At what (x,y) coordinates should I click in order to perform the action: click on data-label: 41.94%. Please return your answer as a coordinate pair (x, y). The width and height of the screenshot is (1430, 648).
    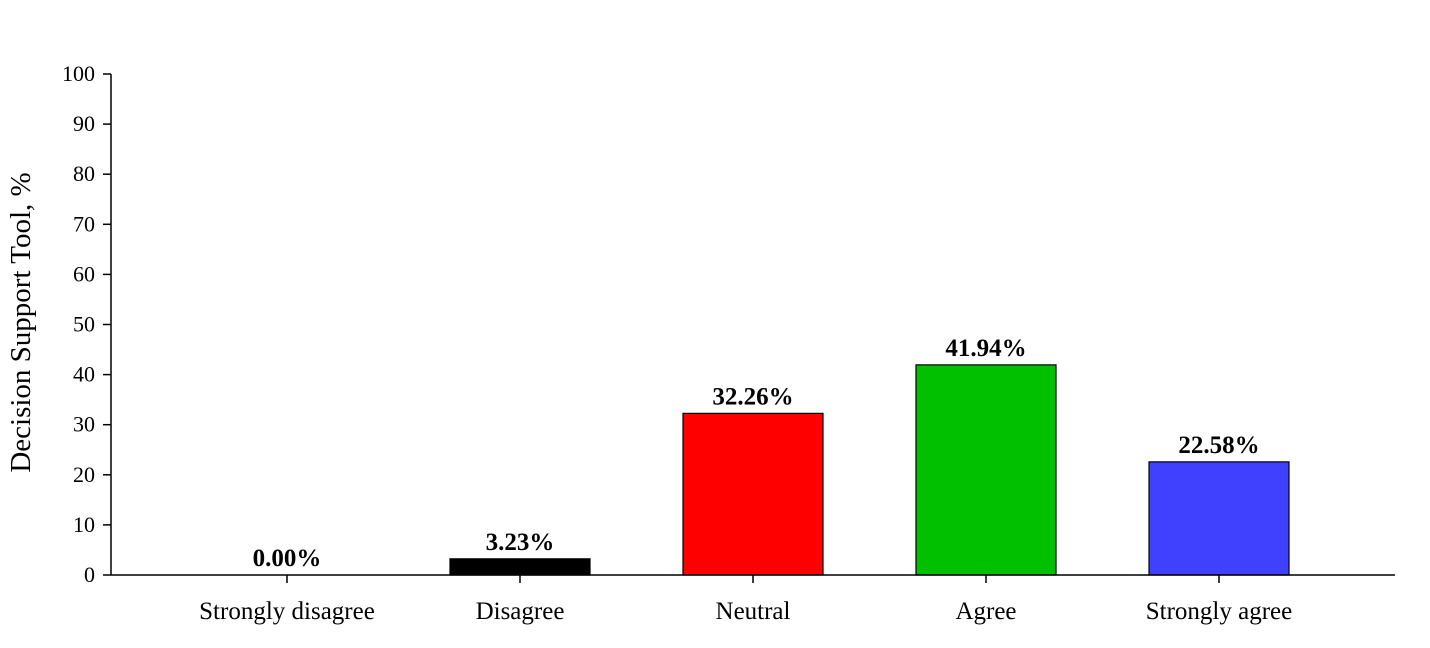
    Looking at the image, I should click on (985, 348).